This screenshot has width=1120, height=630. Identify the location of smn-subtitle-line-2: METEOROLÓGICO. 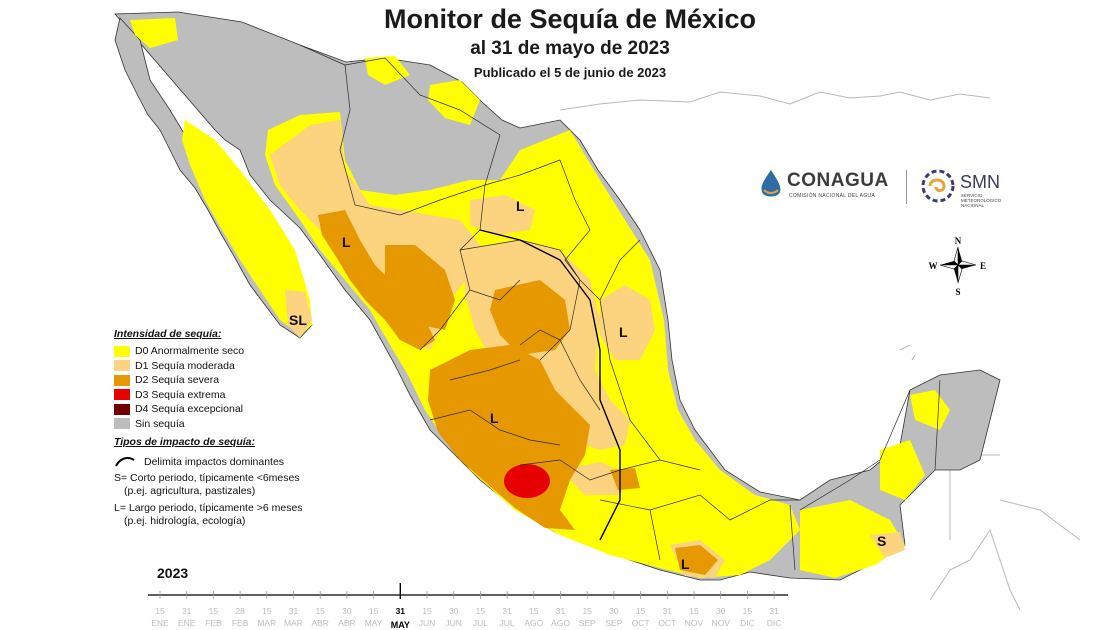
(981, 200).